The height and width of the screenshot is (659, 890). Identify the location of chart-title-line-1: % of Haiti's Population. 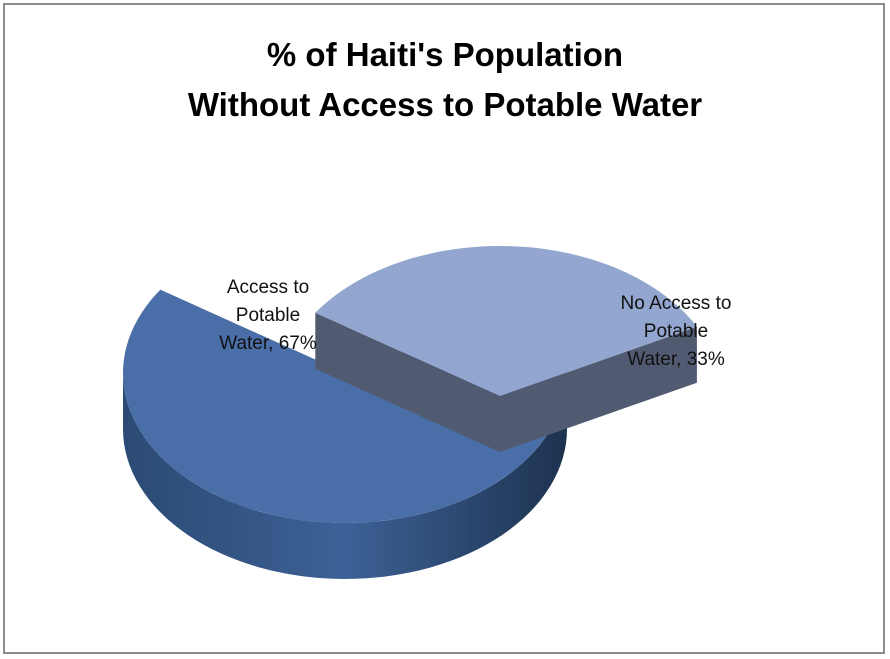
(445, 54).